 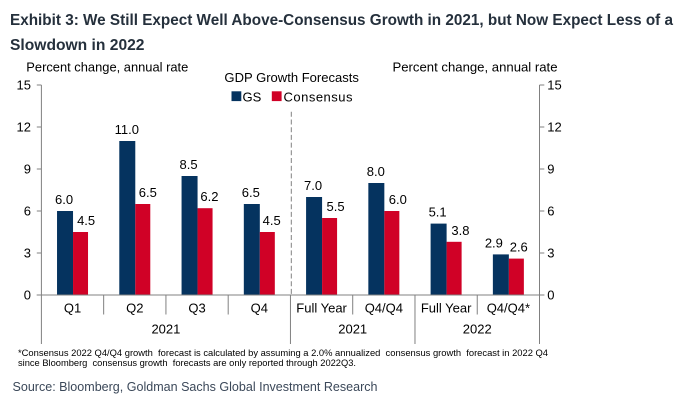 I want to click on svg-text: Q3, so click(x=196, y=308).